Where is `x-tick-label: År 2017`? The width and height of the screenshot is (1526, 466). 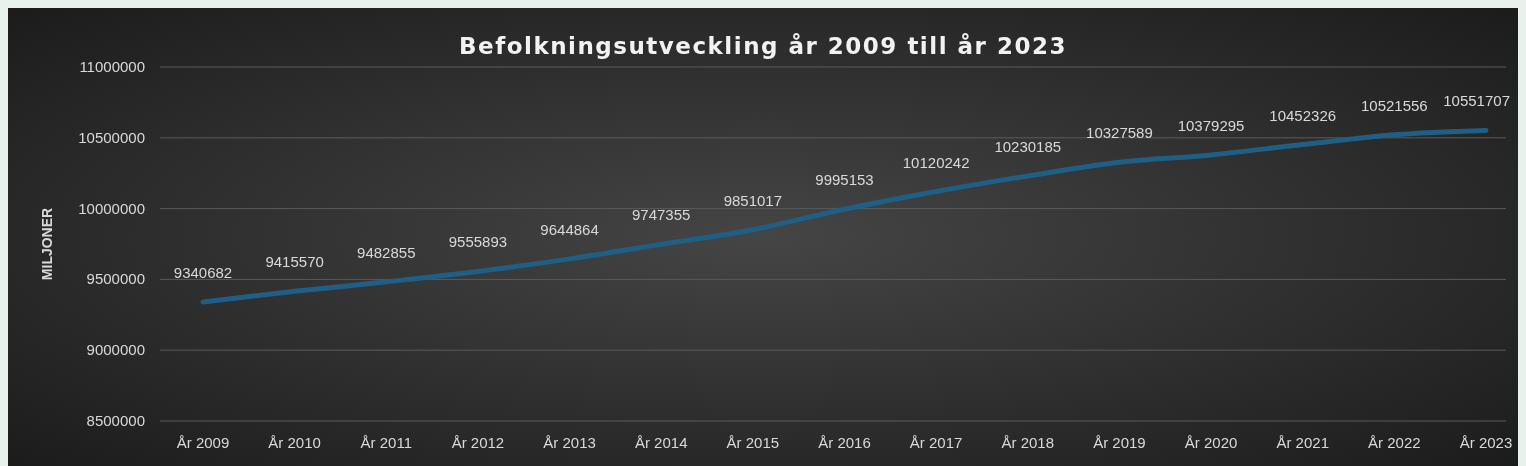 x-tick-label: År 2017 is located at coordinates (936, 442).